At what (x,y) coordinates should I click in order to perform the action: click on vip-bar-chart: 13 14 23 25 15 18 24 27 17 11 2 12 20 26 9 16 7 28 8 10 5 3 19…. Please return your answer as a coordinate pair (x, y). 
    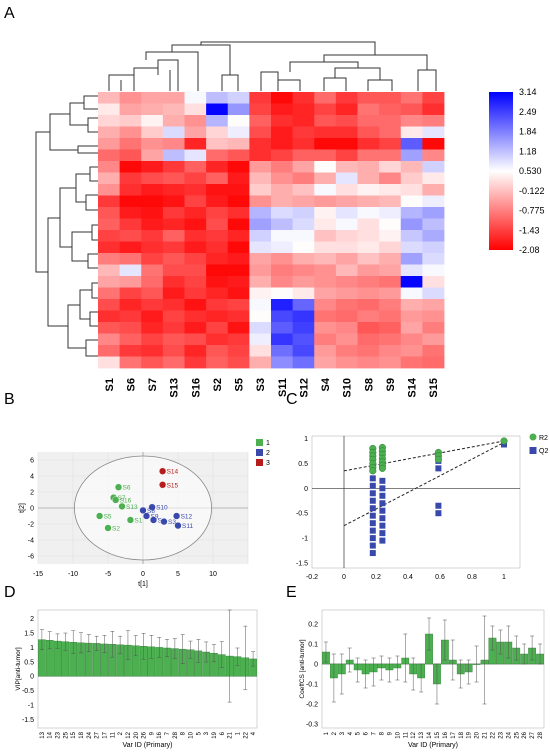
    Looking at the image, I should click on (136, 679).